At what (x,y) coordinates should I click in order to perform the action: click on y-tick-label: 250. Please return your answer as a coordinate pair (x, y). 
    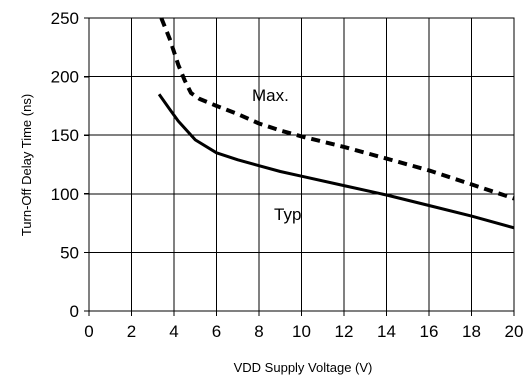
    Looking at the image, I should click on (65, 18).